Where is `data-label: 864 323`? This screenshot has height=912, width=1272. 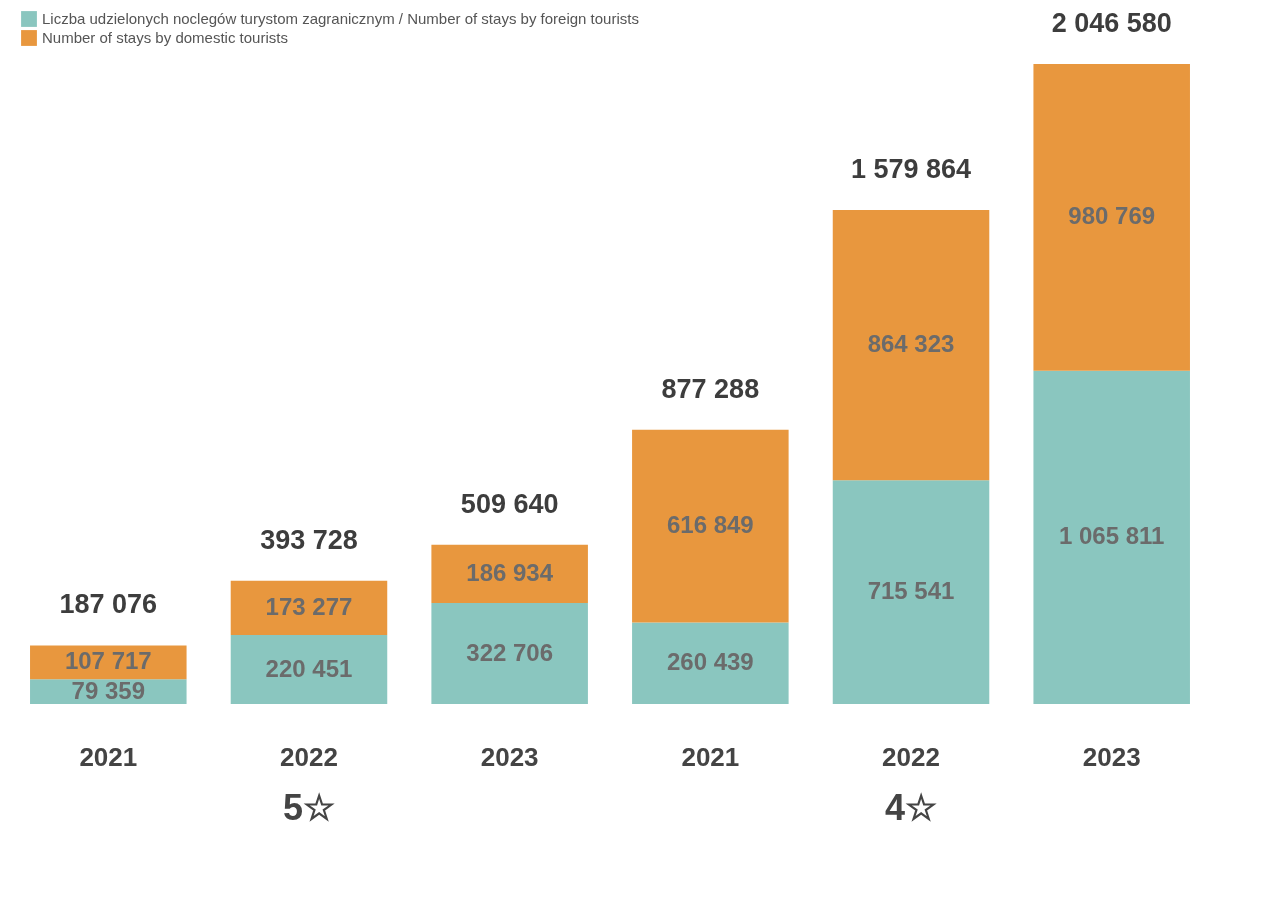
data-label: 864 323 is located at coordinates (911, 344).